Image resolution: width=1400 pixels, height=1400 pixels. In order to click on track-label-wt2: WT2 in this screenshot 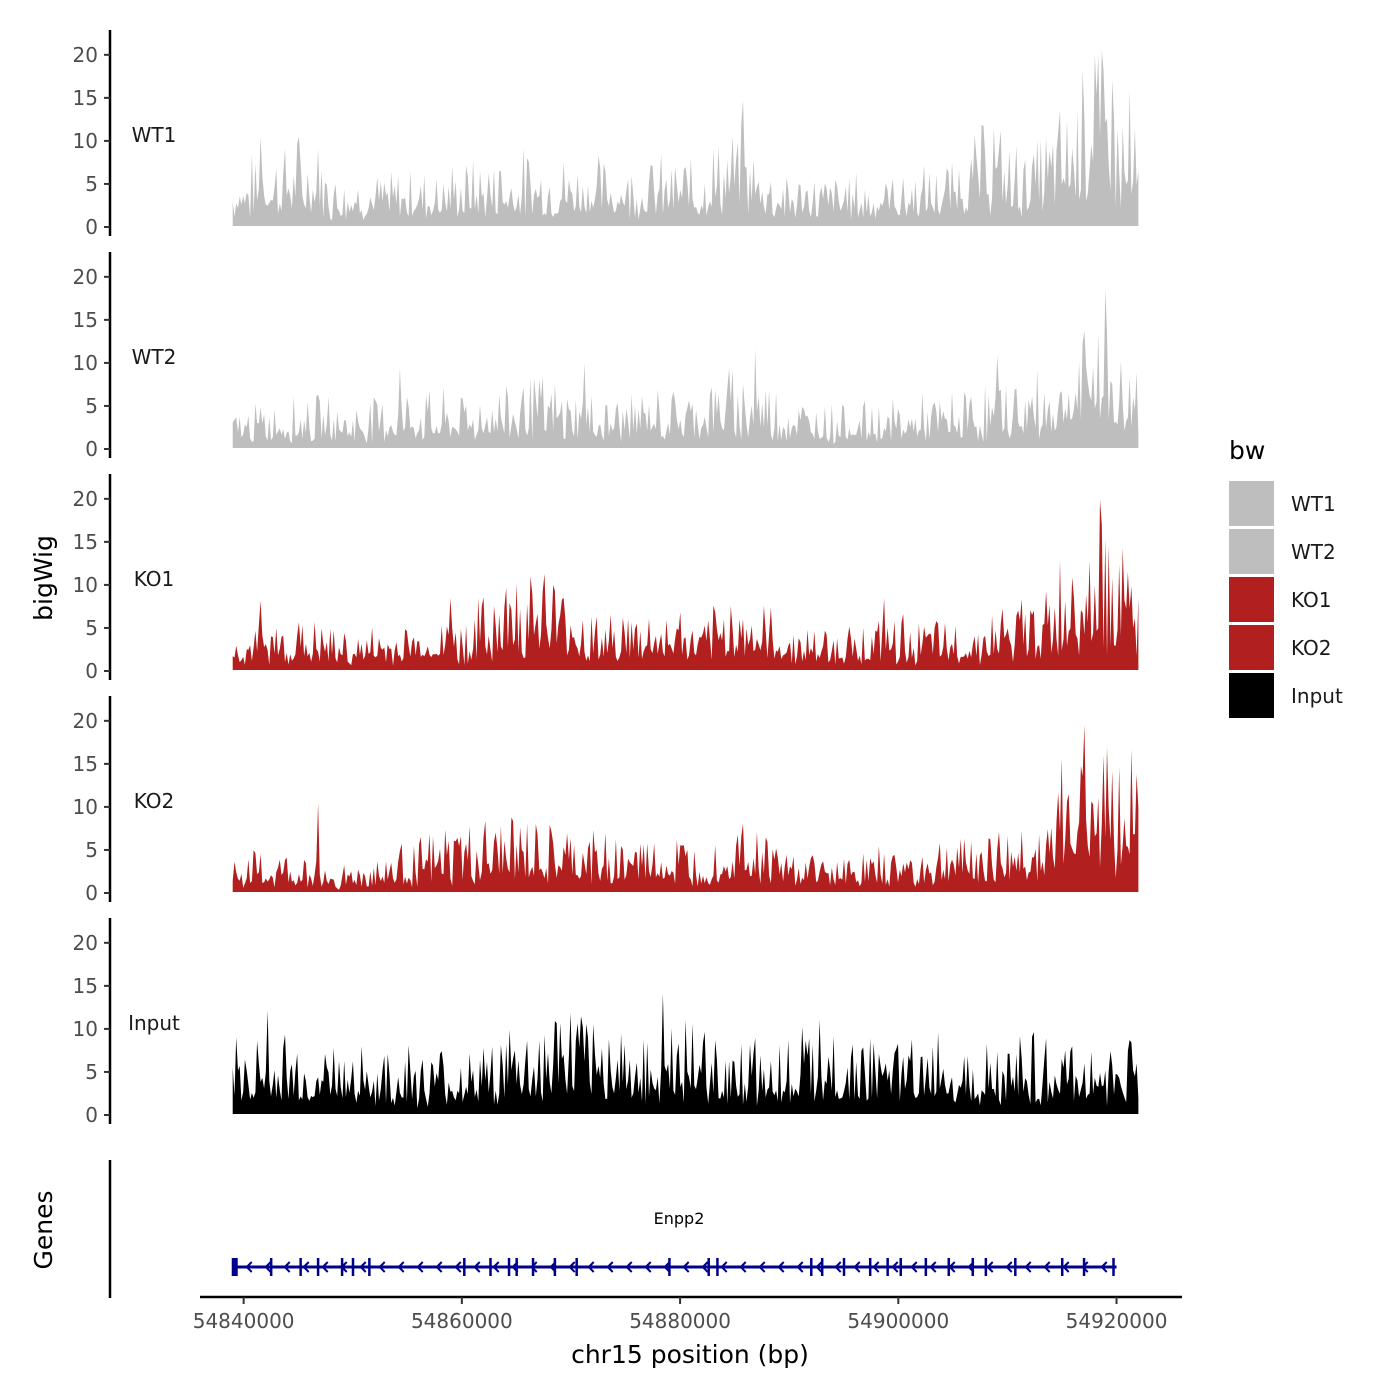, I will do `click(154, 357)`.